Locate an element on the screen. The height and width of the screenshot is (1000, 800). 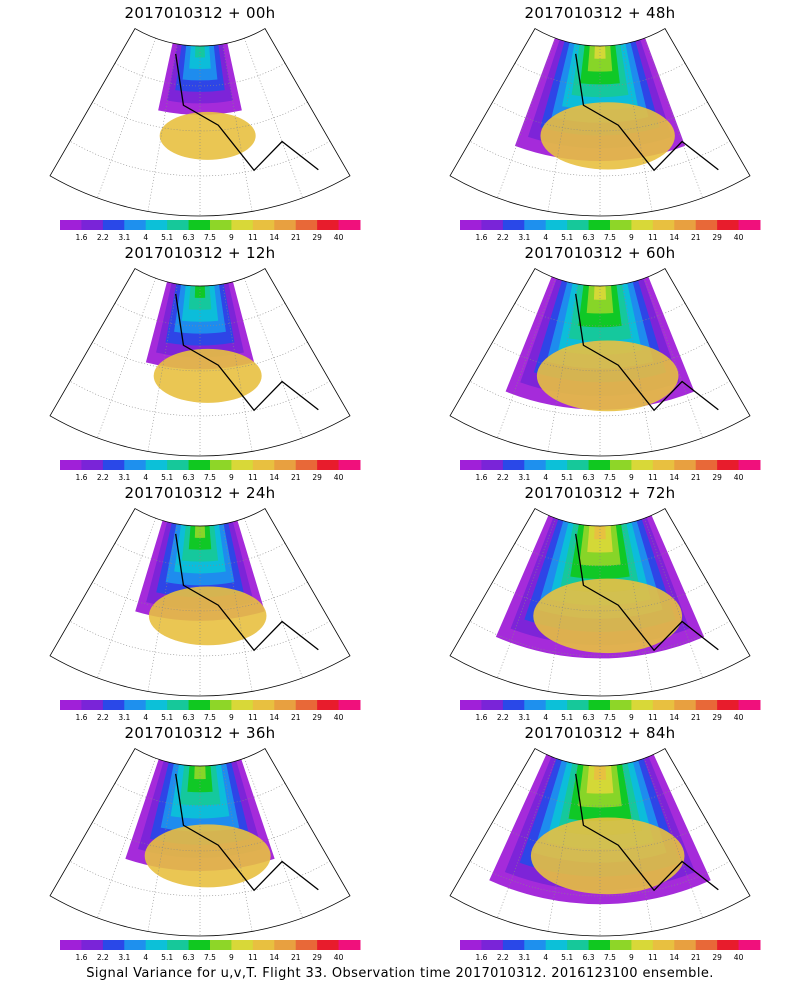
panel-title: 2017010312 + 12h is located at coordinates (200, 253).